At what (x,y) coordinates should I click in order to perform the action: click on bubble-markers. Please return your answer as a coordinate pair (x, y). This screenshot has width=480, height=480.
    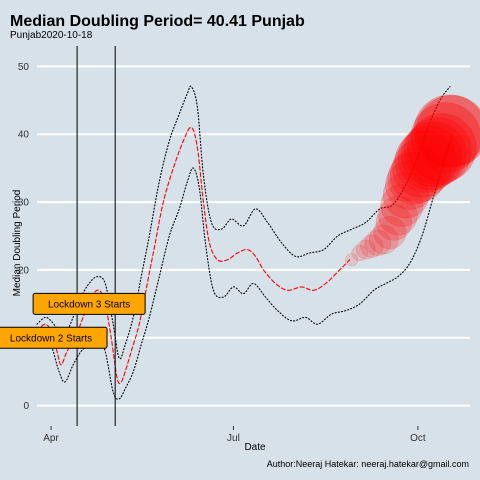
    Looking at the image, I should click on (412, 180).